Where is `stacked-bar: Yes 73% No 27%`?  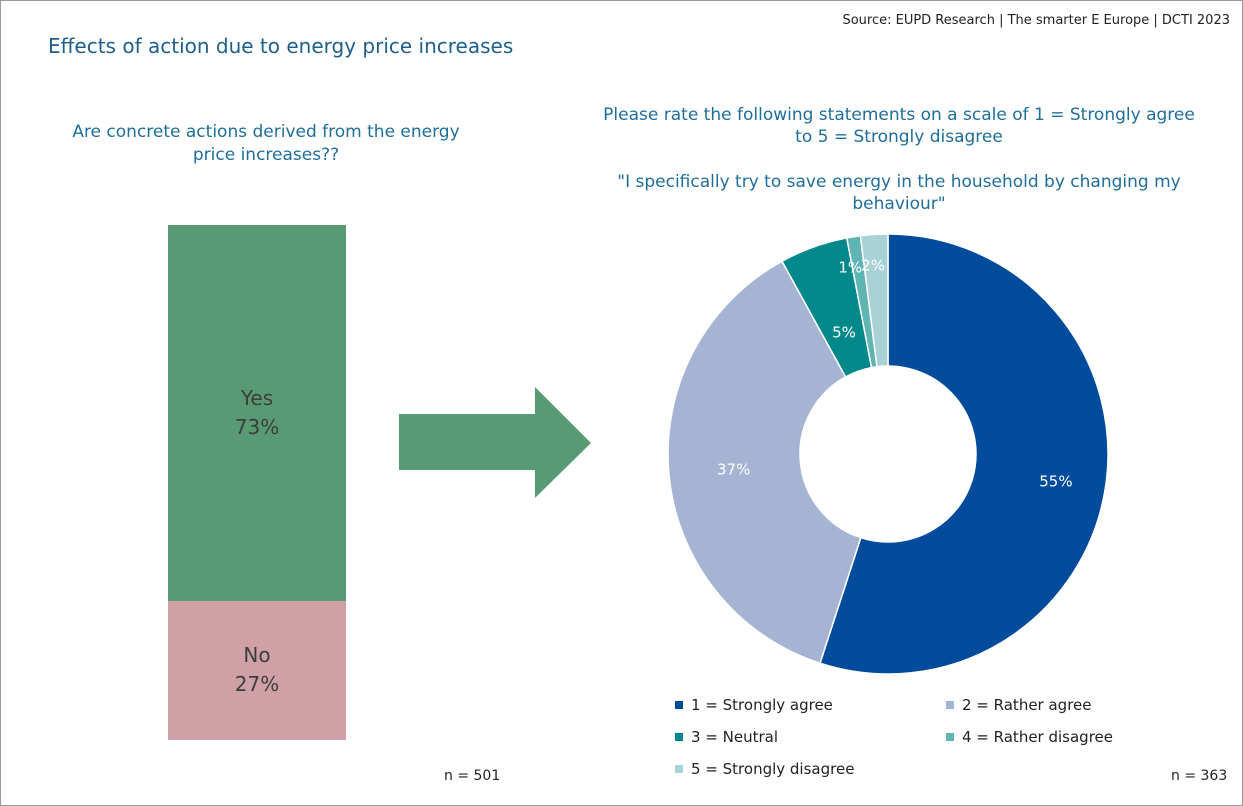
stacked-bar: Yes 73% No 27% is located at coordinates (257, 482).